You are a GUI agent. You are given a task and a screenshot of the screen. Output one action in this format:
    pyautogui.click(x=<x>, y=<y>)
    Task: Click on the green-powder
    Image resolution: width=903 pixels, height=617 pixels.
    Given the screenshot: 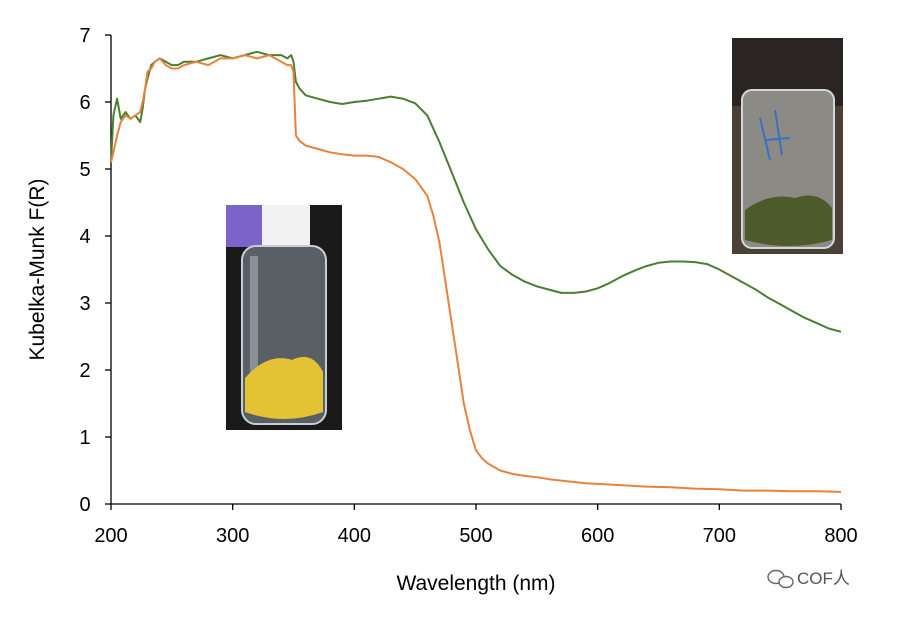 What is the action you would take?
    pyautogui.click(x=788, y=220)
    